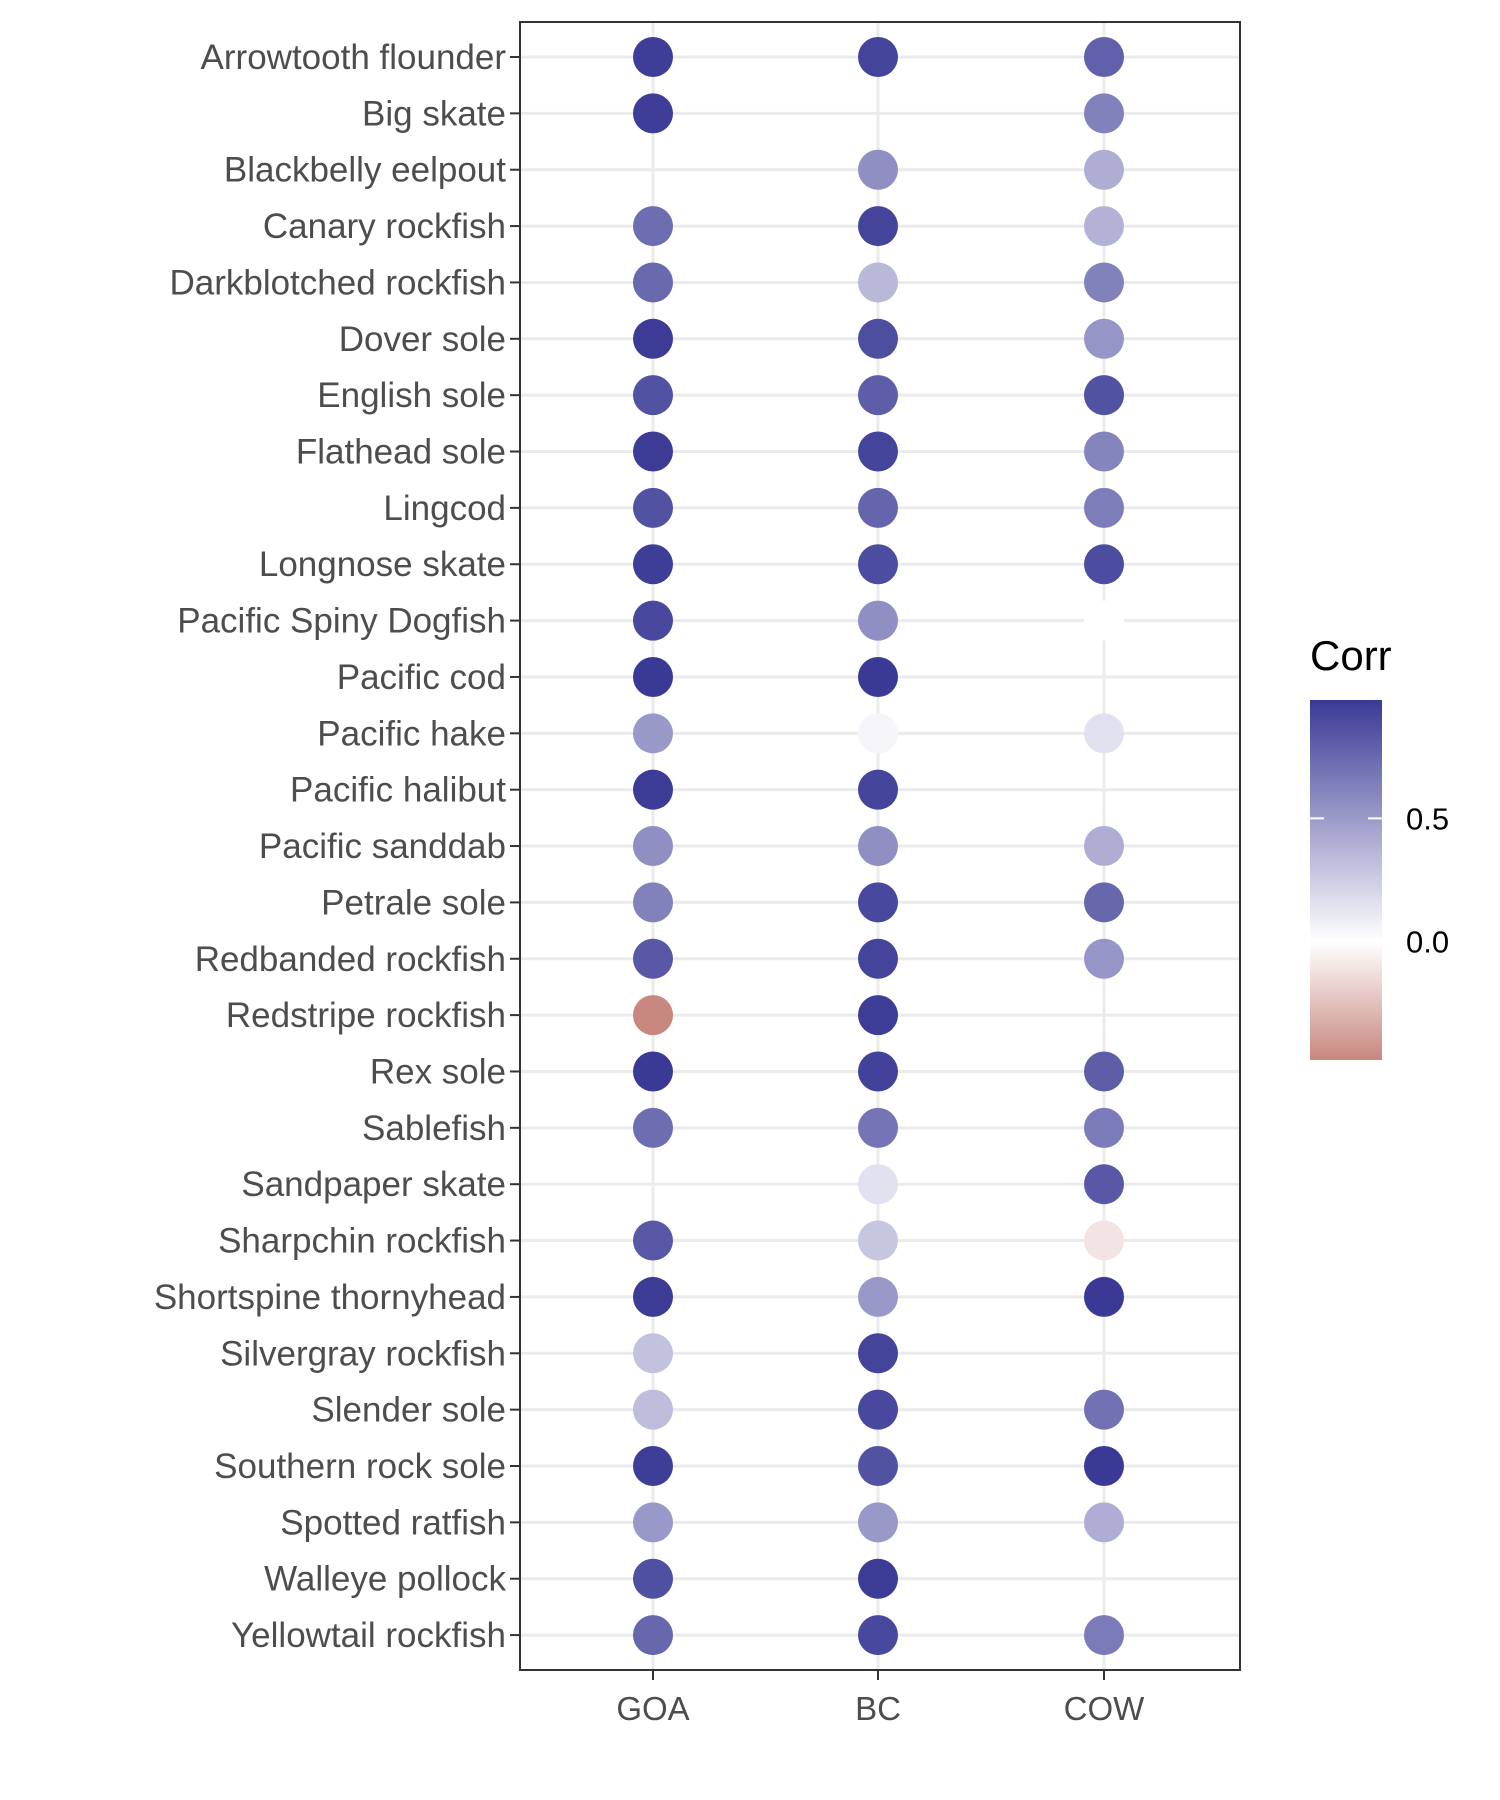  I want to click on x-tick-label: COW, so click(1105, 1708).